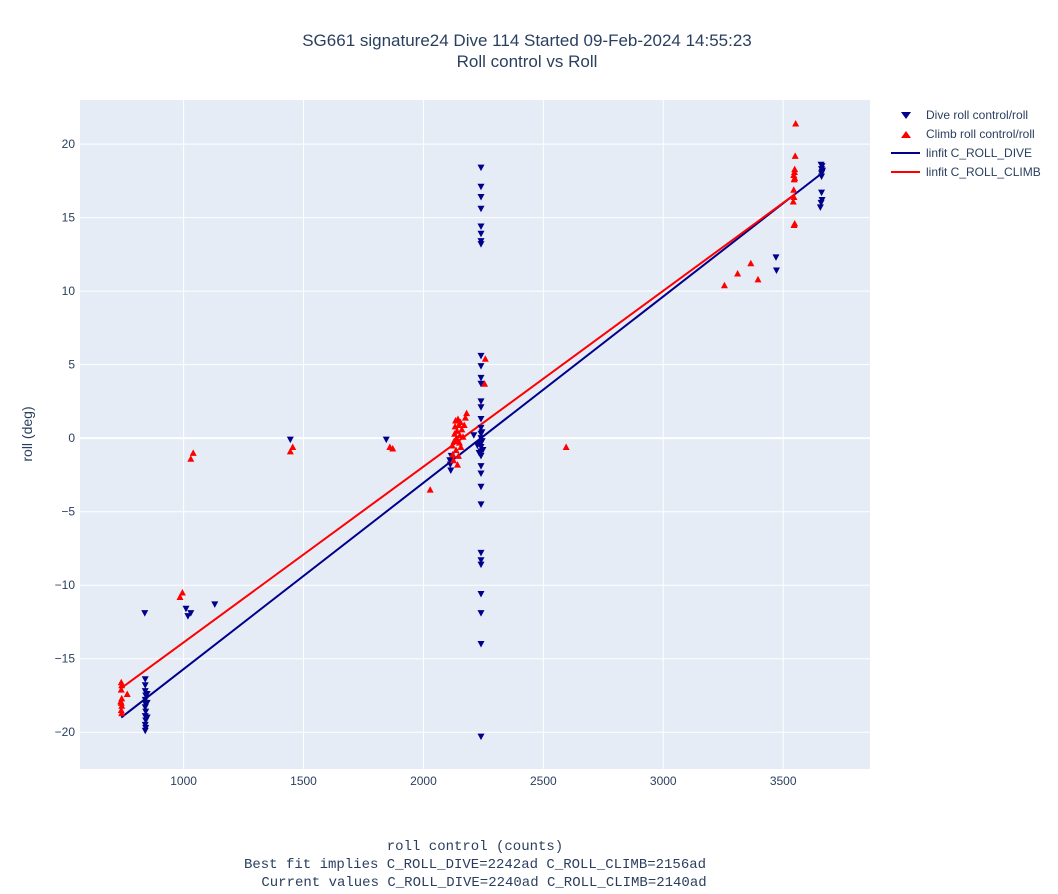  Describe the element at coordinates (977, 115) in the screenshot. I see `legend-label-dive: Dive roll control/roll` at that location.